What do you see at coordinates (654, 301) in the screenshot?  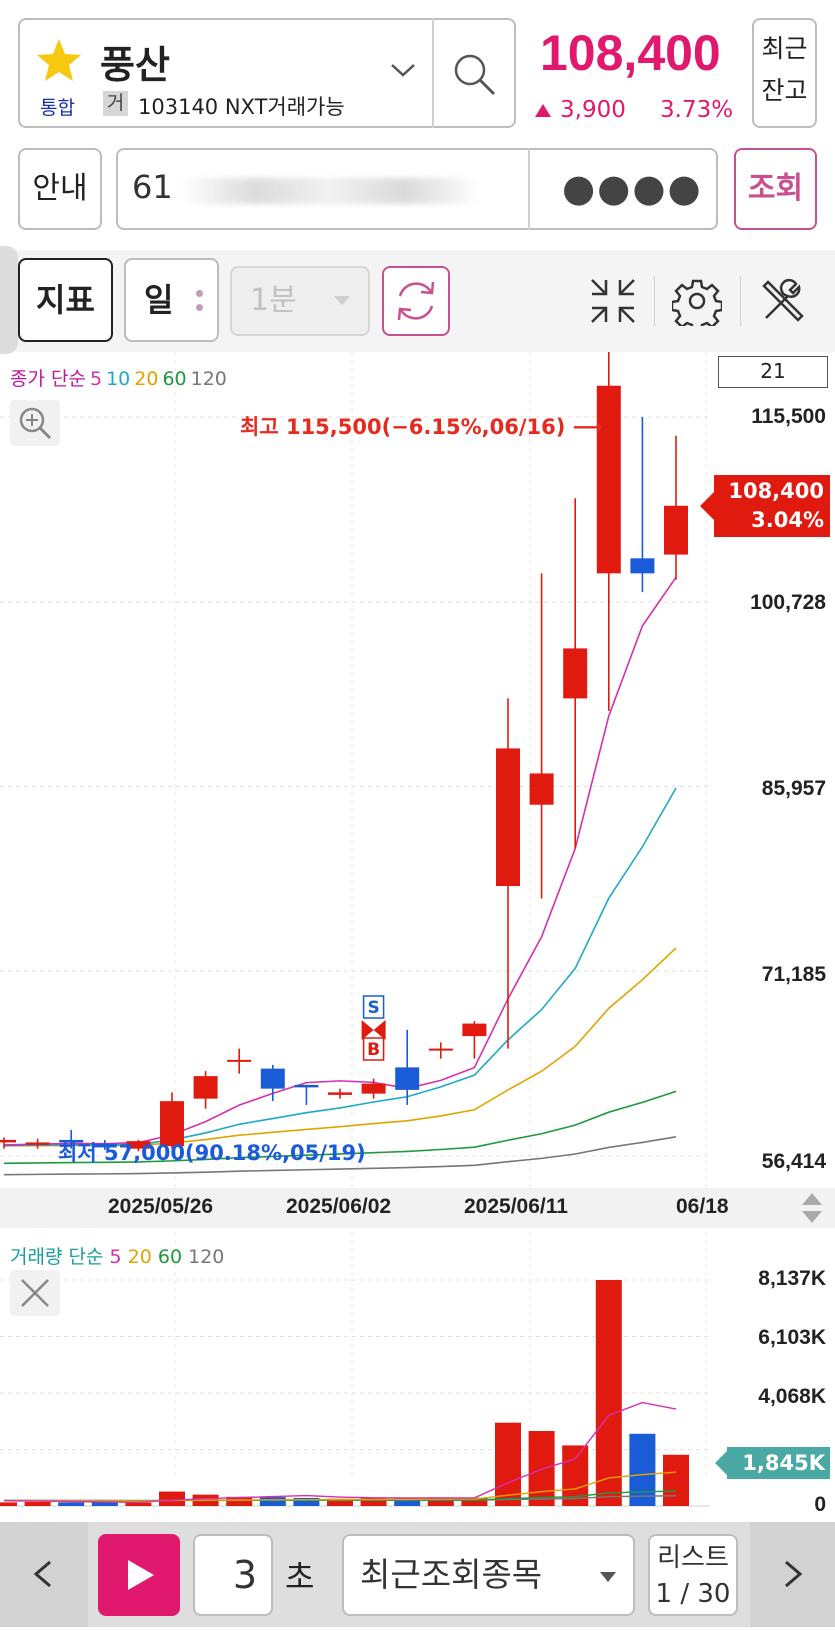 I see `toolbar-separator` at bounding box center [654, 301].